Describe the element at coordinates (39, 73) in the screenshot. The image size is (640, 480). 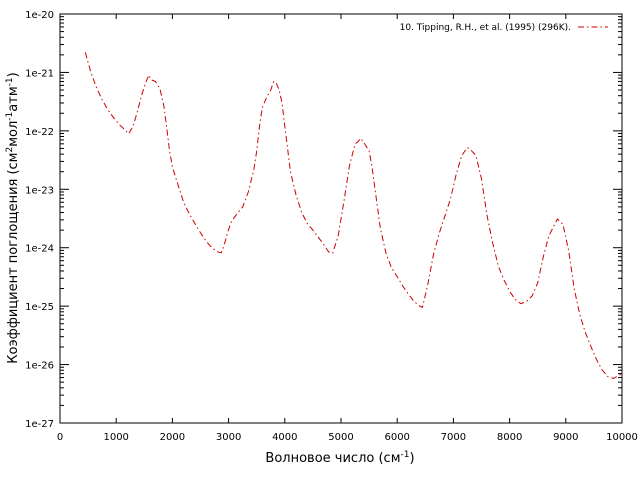
I see `y-tick-label: 1e-21` at that location.